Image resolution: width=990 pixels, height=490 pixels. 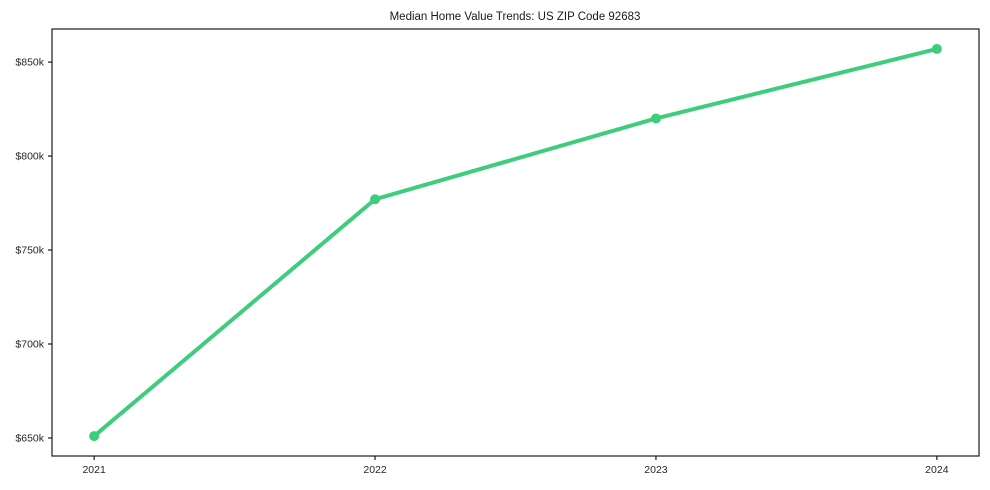 What do you see at coordinates (656, 470) in the screenshot?
I see `x-tick-label: 2023` at bounding box center [656, 470].